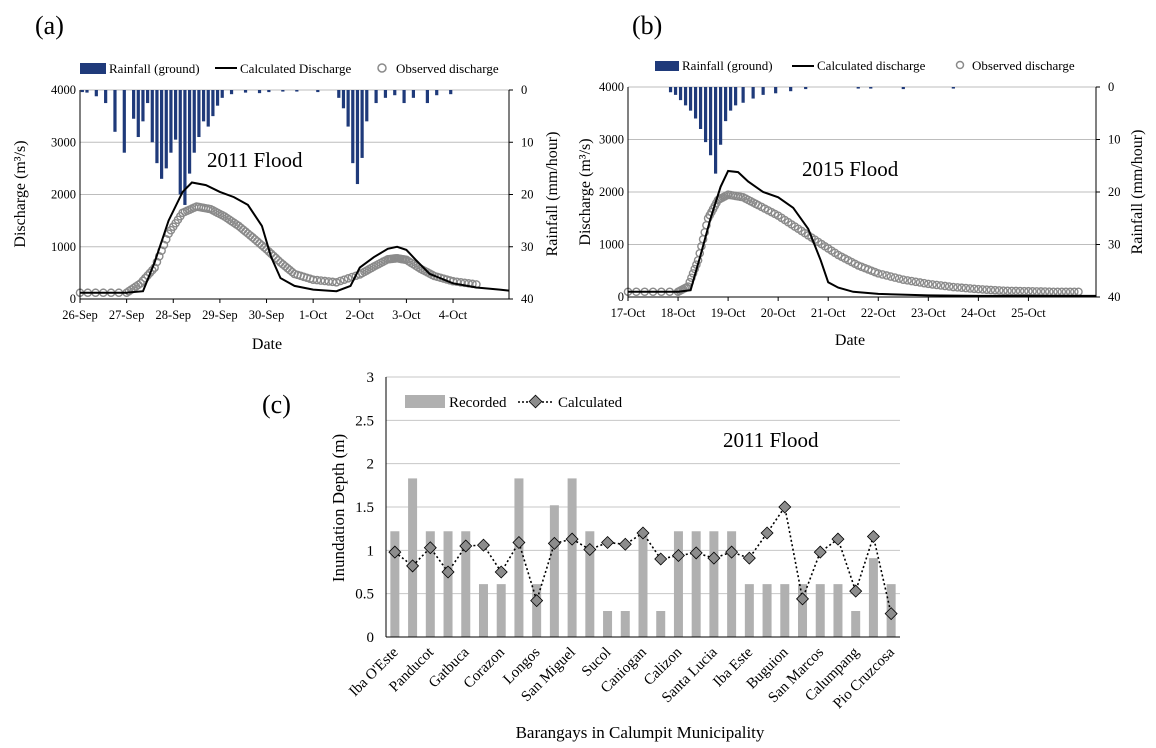  What do you see at coordinates (978, 313) in the screenshot?
I see `x-tick-label-b: 24-Oct` at bounding box center [978, 313].